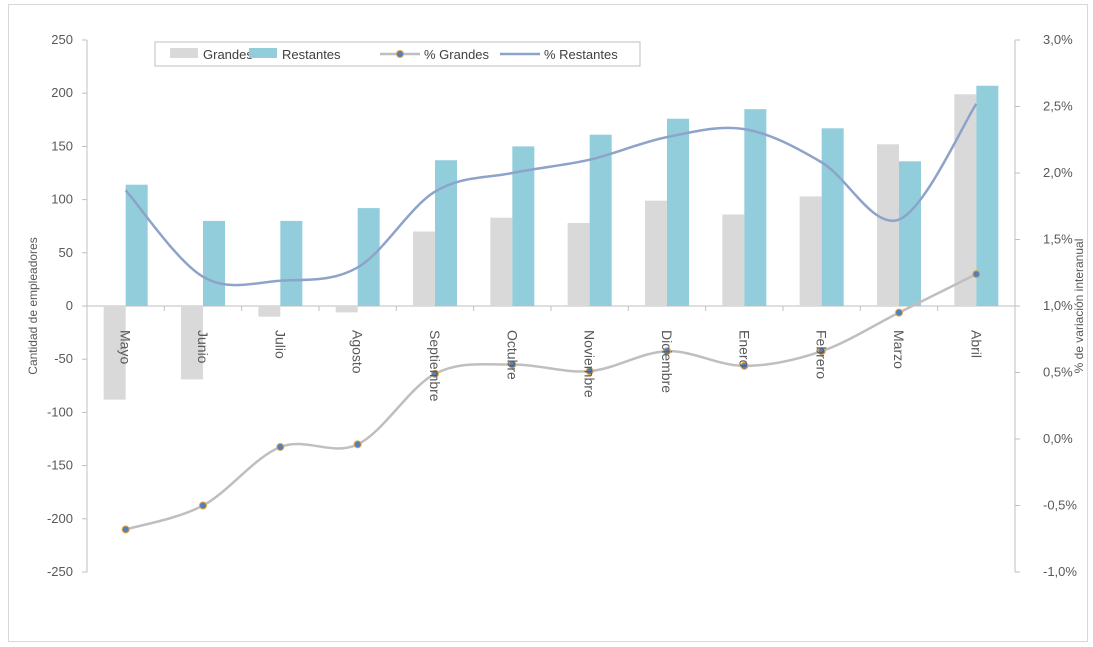 This screenshot has height=647, width=1093. What do you see at coordinates (69, 305) in the screenshot?
I see `y-tick-label: 0` at bounding box center [69, 305].